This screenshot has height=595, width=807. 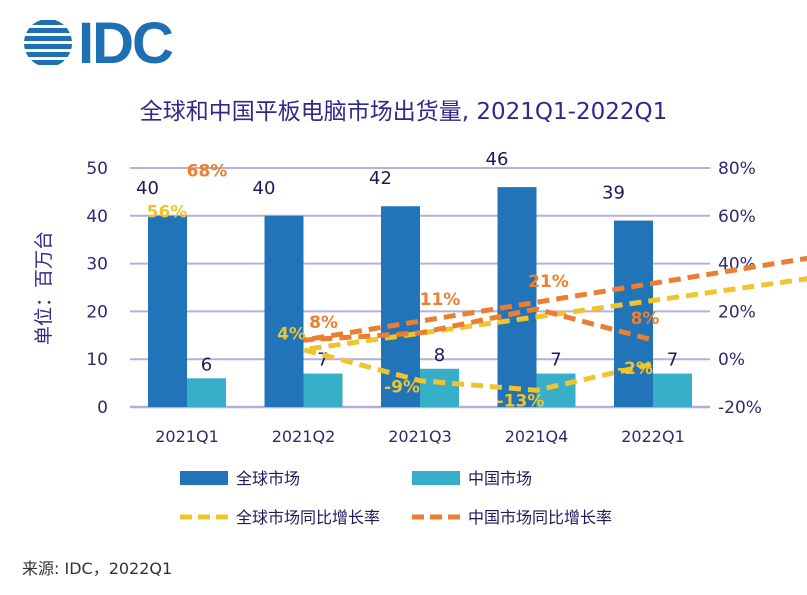 I want to click on y-tick-label: 0, so click(x=102, y=408).